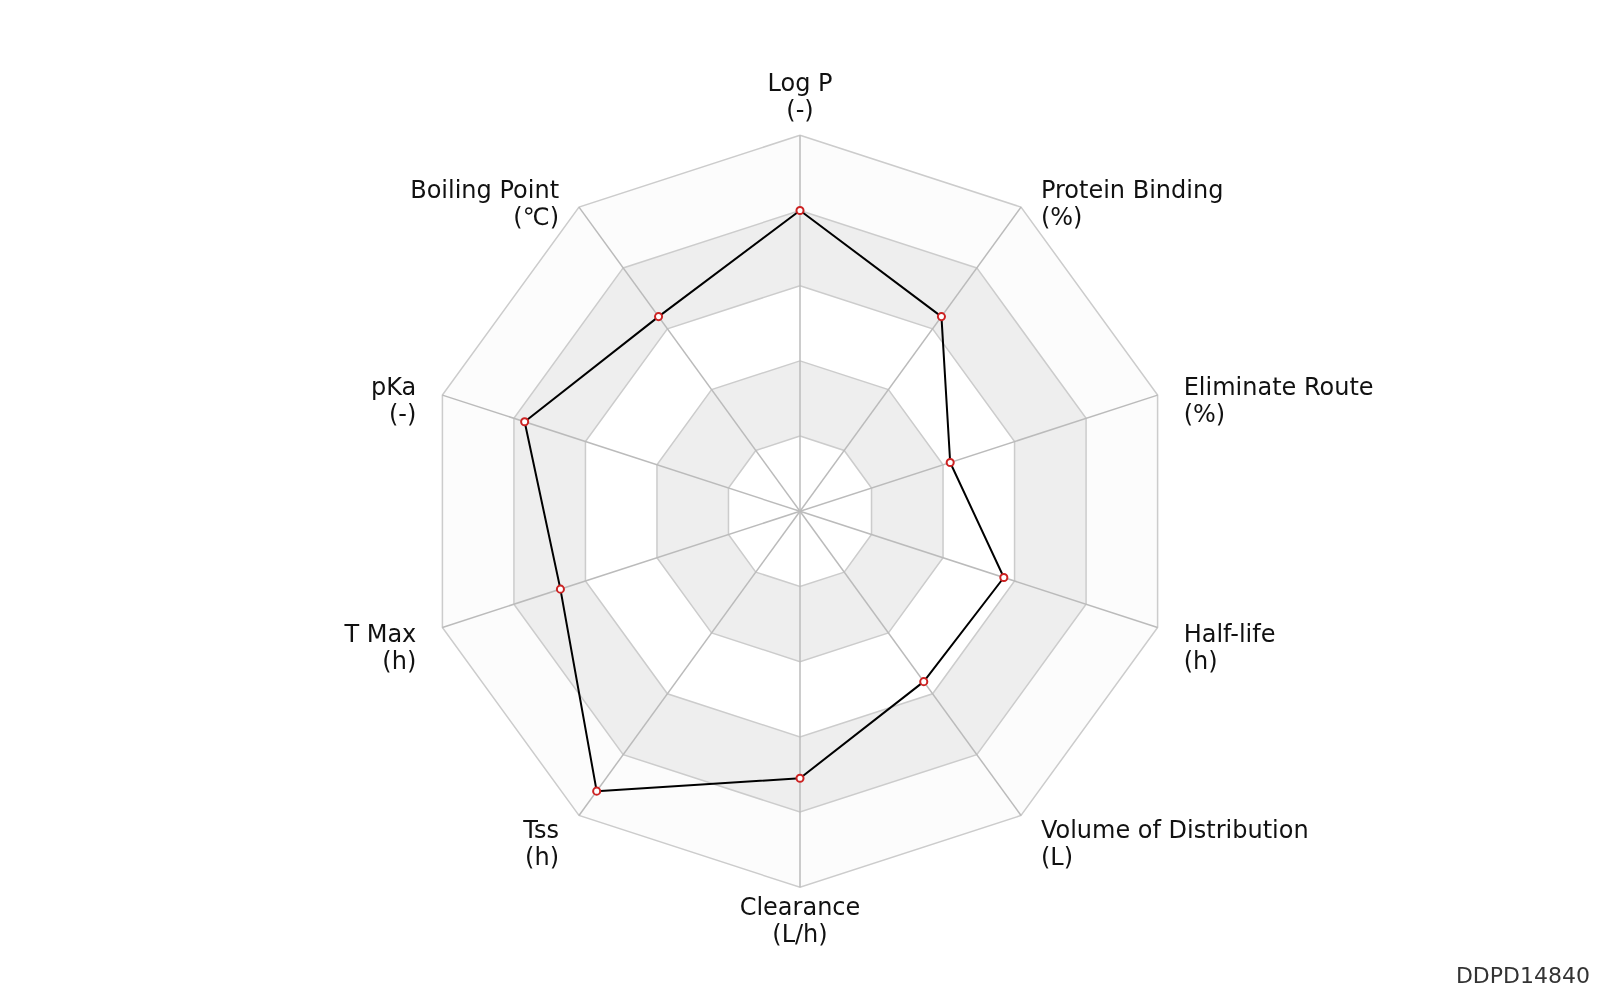 The image size is (1600, 1000). What do you see at coordinates (800, 97) in the screenshot?
I see `spoke-label: Log P (-)` at bounding box center [800, 97].